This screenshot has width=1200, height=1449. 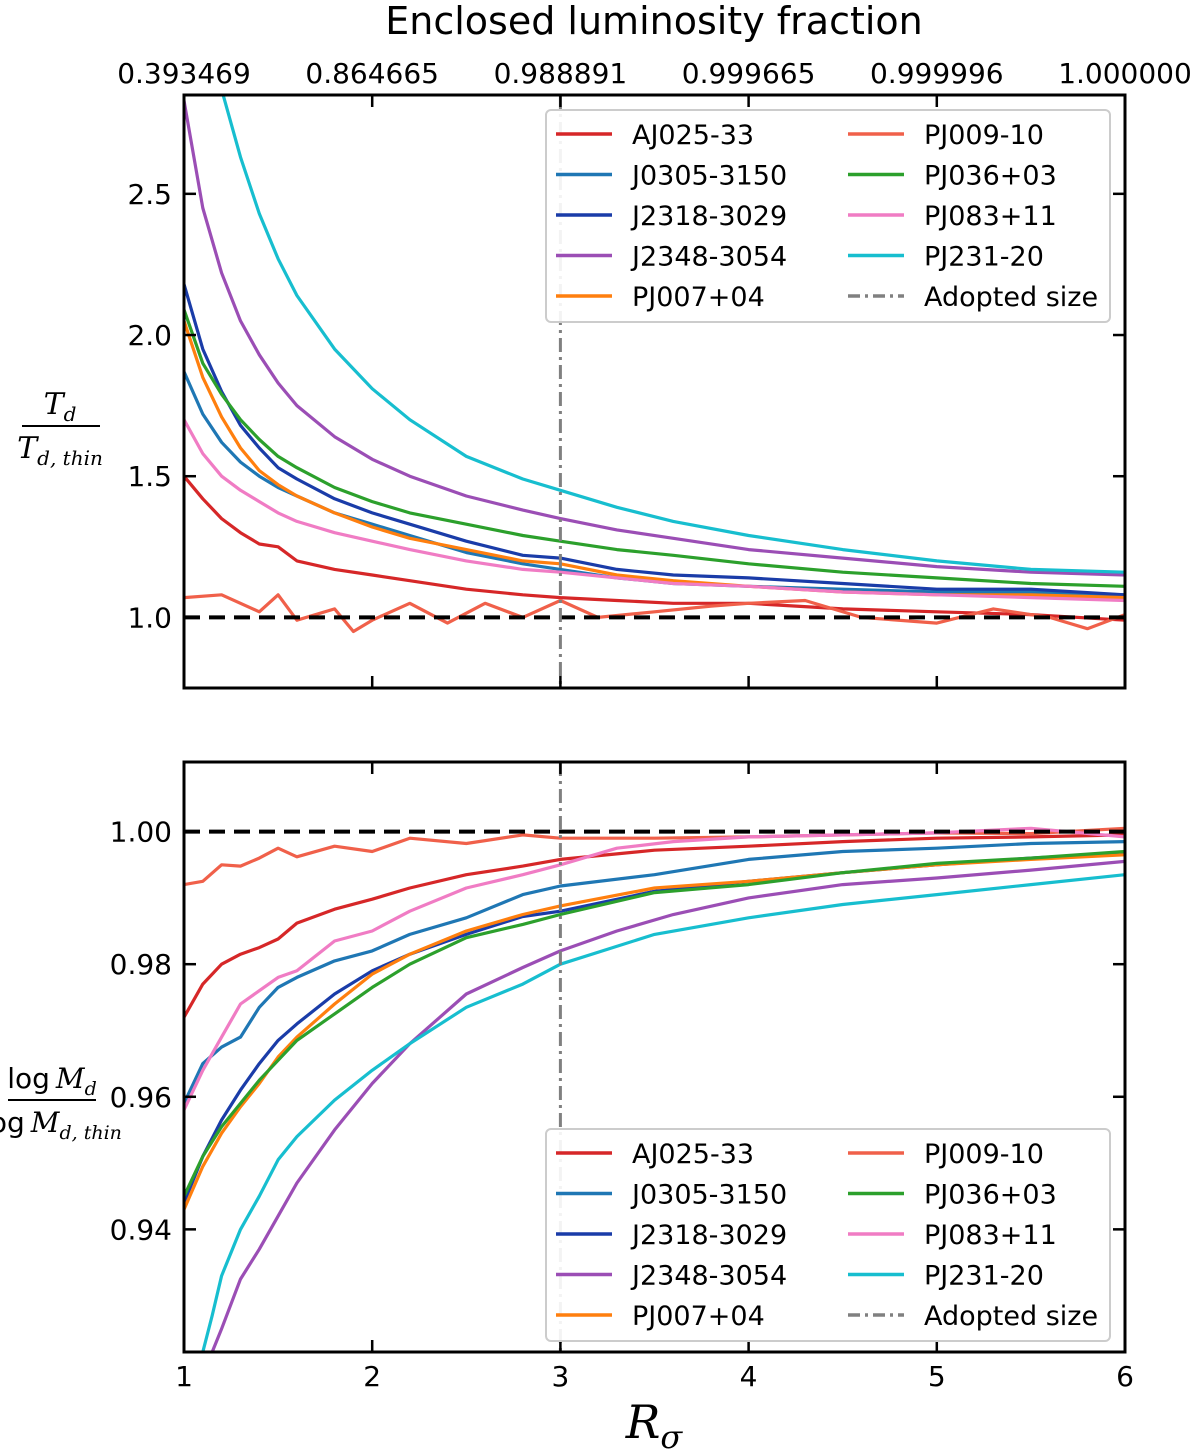 What do you see at coordinates (184, 1376) in the screenshot?
I see `bottom-xtick-label: 1` at bounding box center [184, 1376].